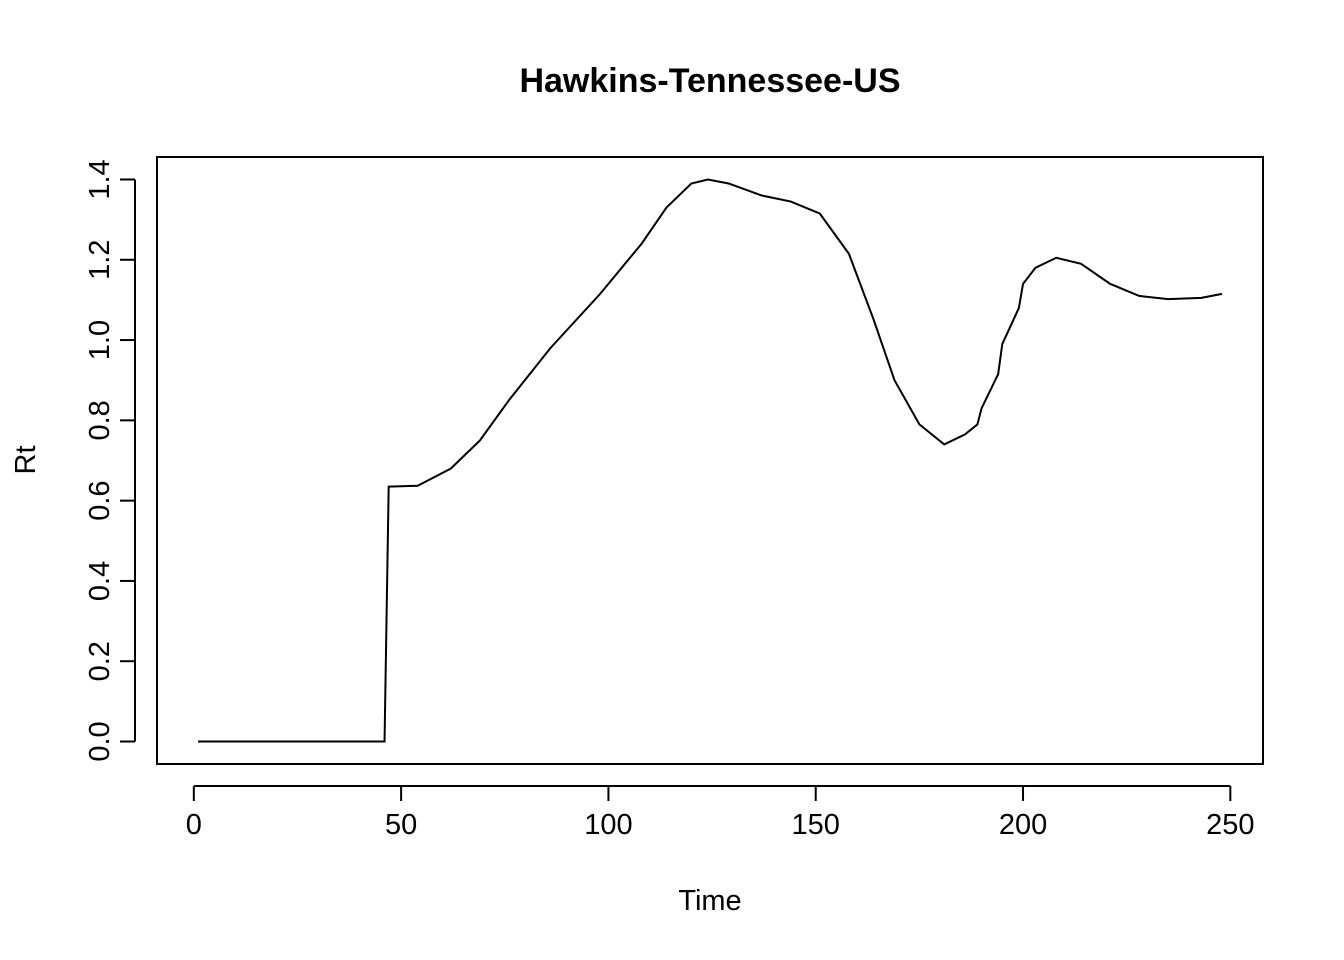 The height and width of the screenshot is (960, 1344). I want to click on y-tick-label: 0.2, so click(100, 661).